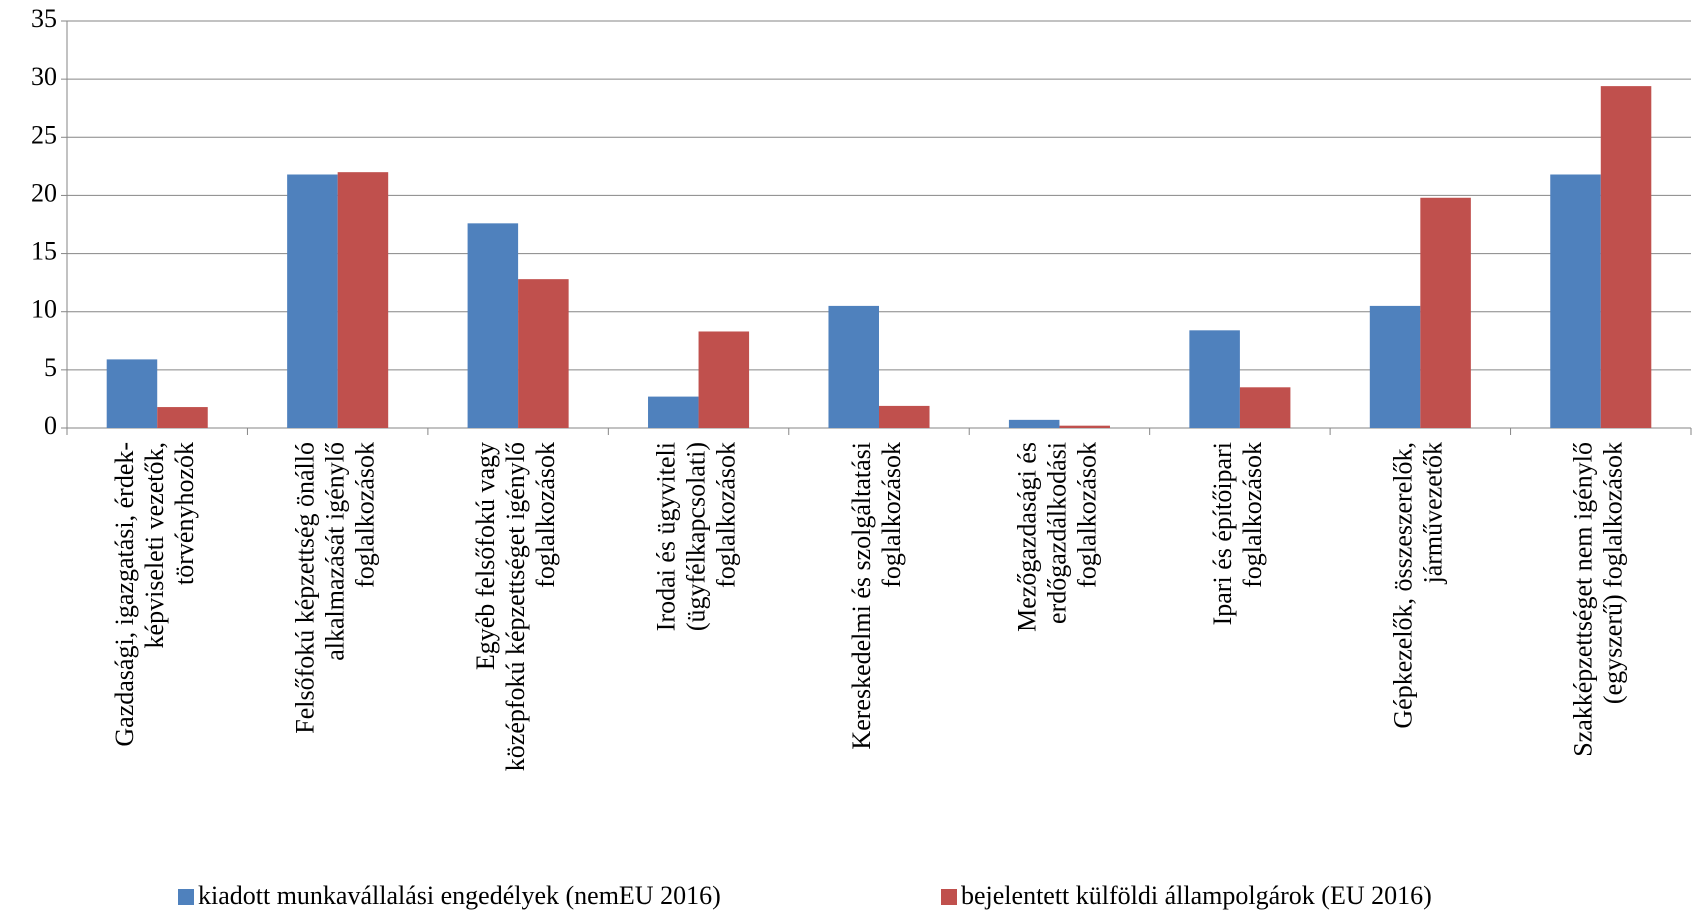 Image resolution: width=1696 pixels, height=918 pixels. Describe the element at coordinates (50, 425) in the screenshot. I see `y-tick-label: 0` at that location.